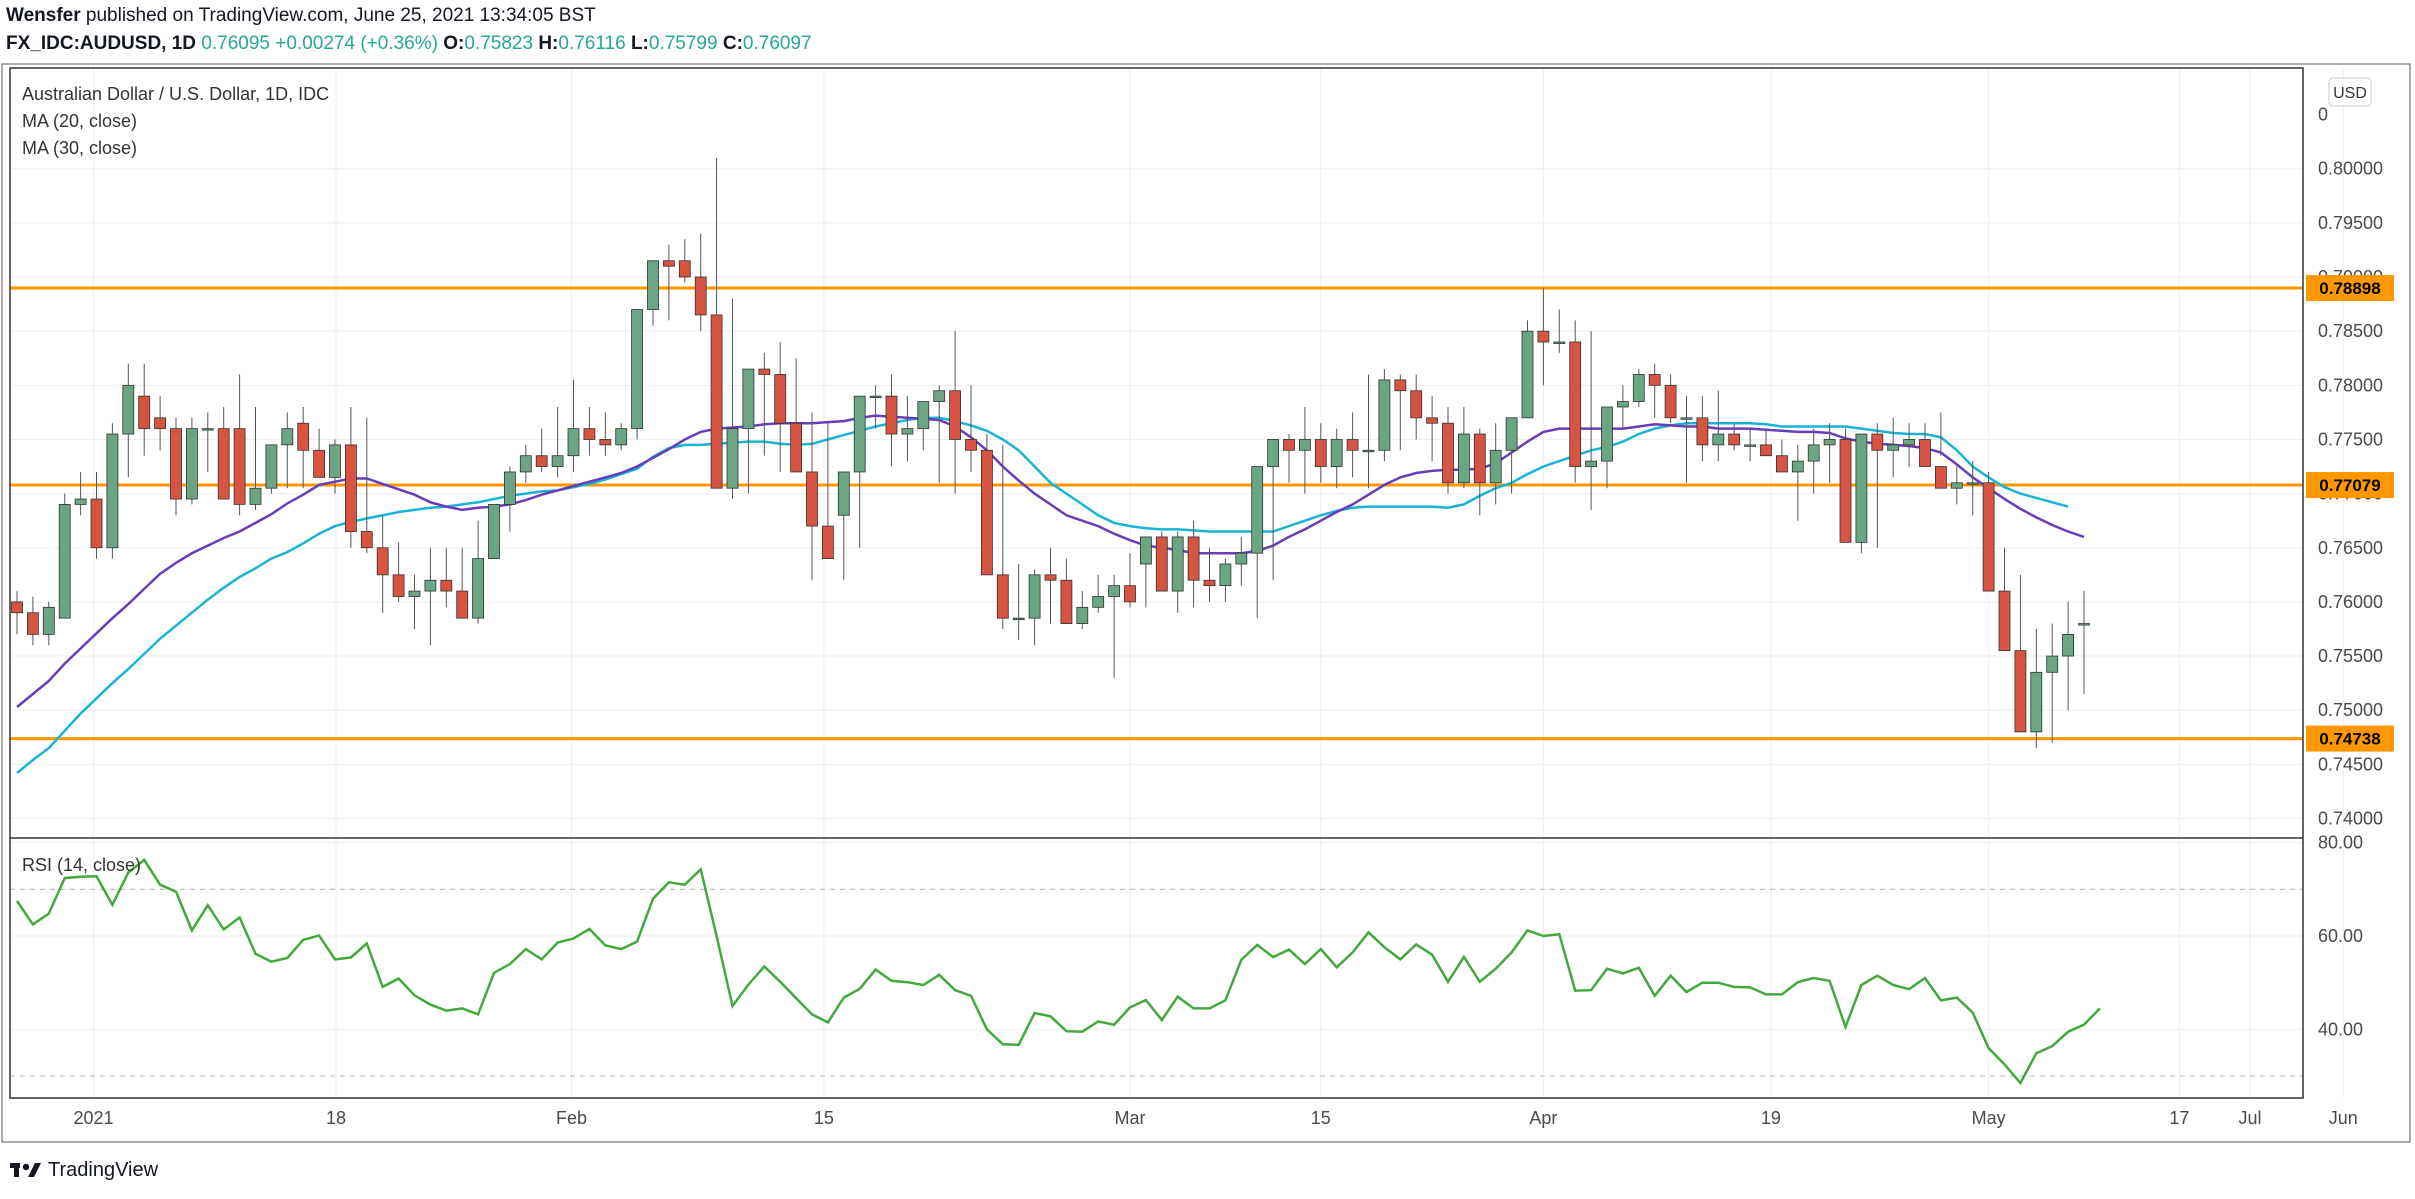  Describe the element at coordinates (2340, 843) in the screenshot. I see `rsi-tick-label: 80.00` at that location.